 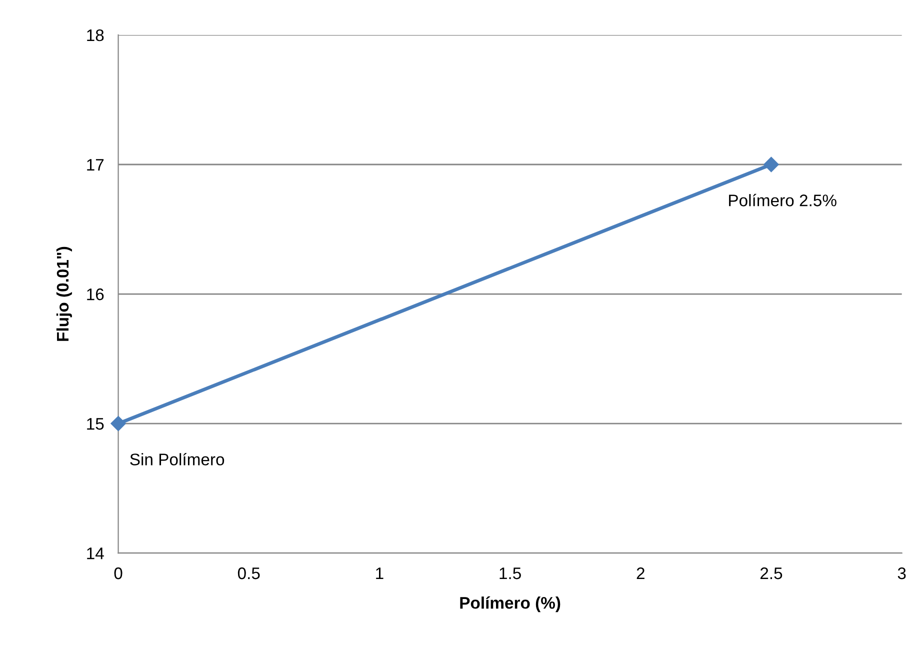 What do you see at coordinates (510, 604) in the screenshot?
I see `x-axis-title: Polímero (%)` at bounding box center [510, 604].